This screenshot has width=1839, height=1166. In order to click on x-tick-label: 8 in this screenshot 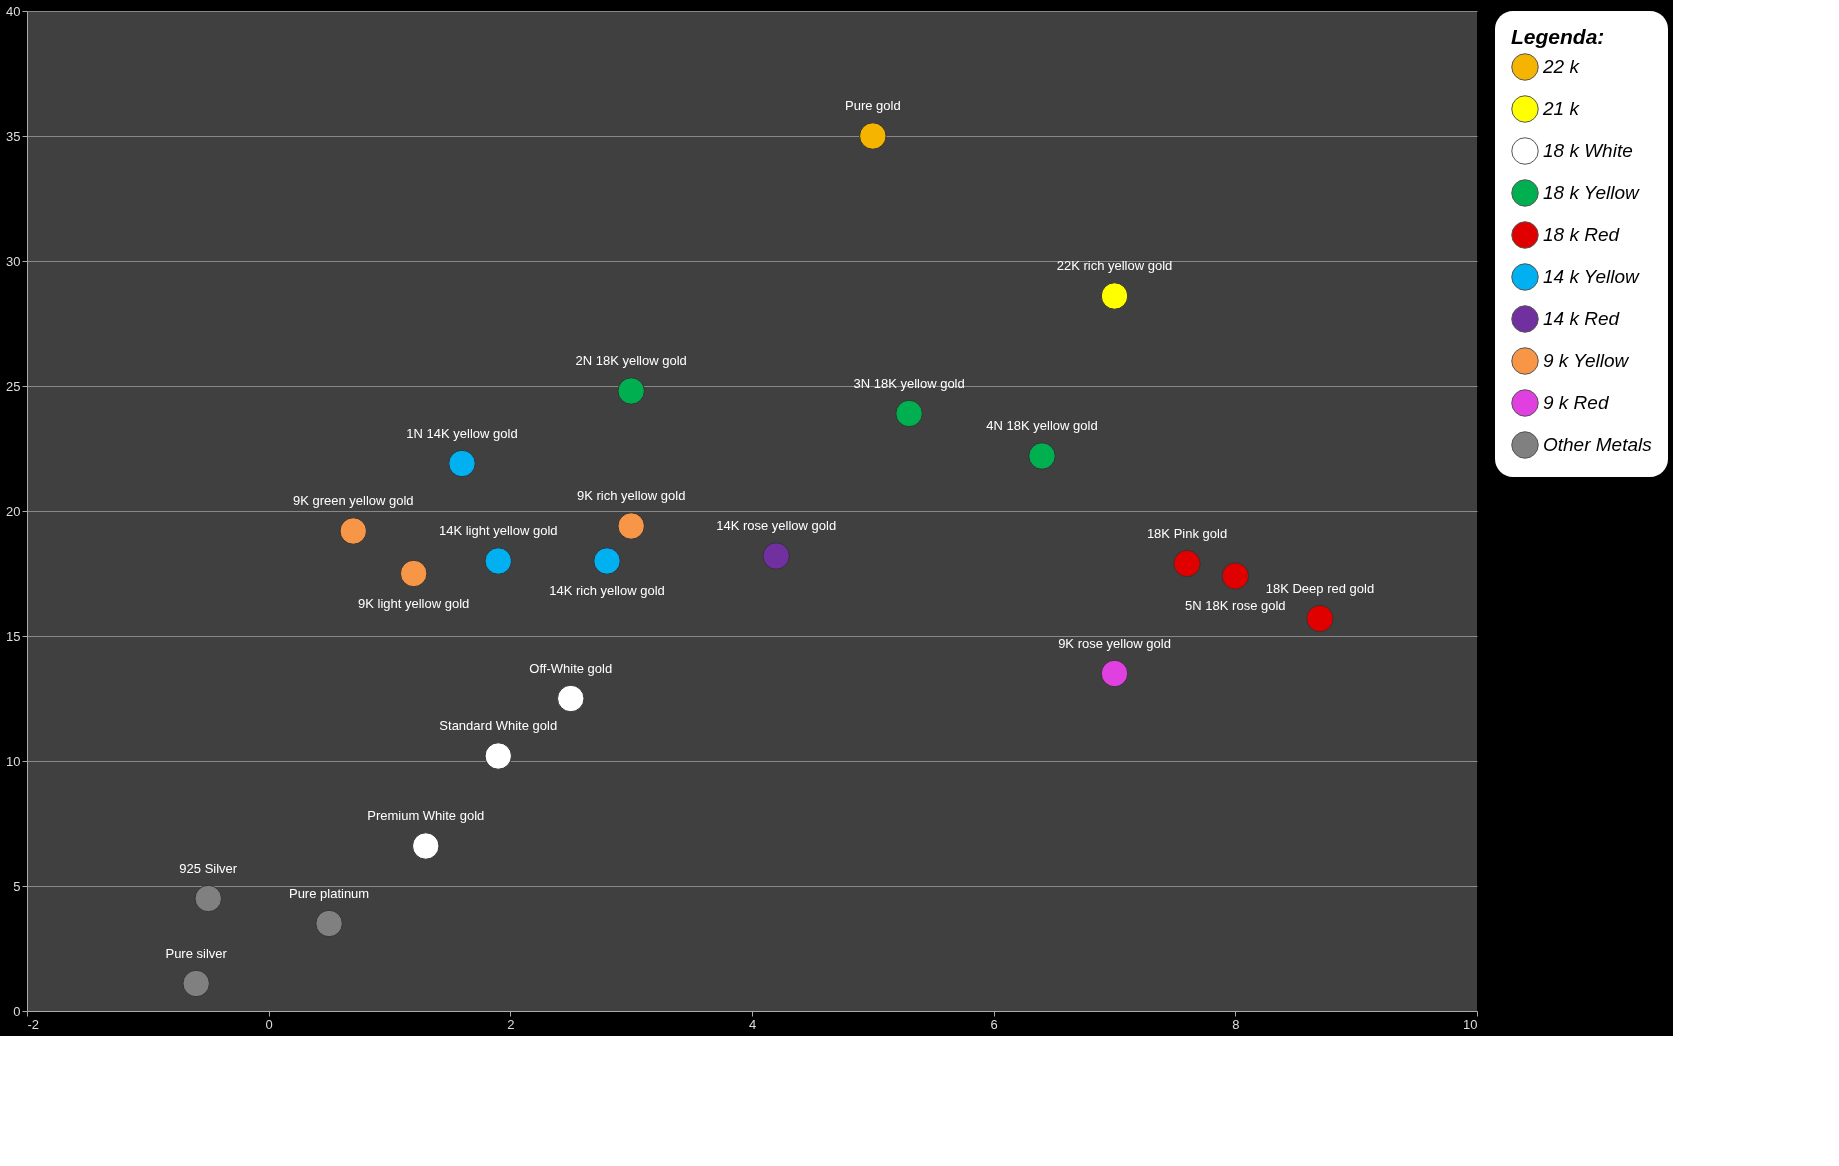, I will do `click(1236, 1024)`.